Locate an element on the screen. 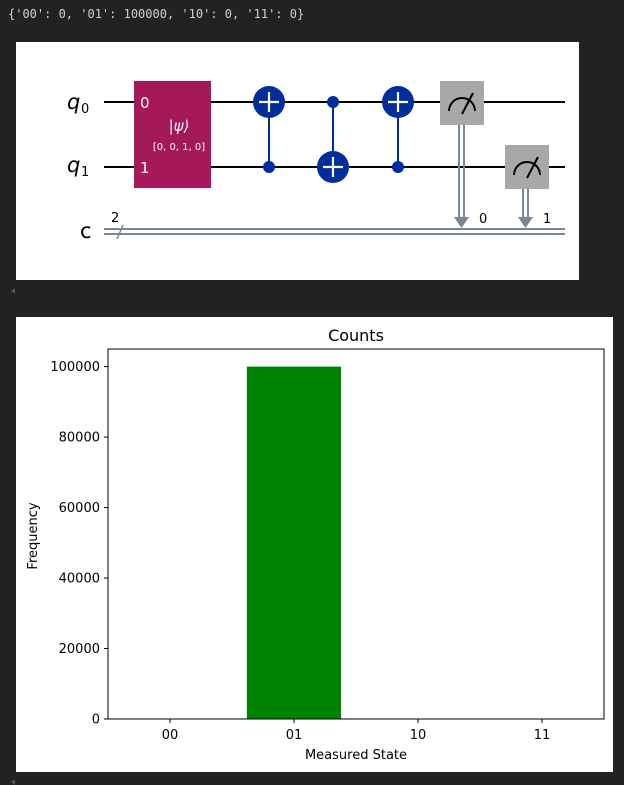  y-tick-label: 80000 is located at coordinates (79, 438).